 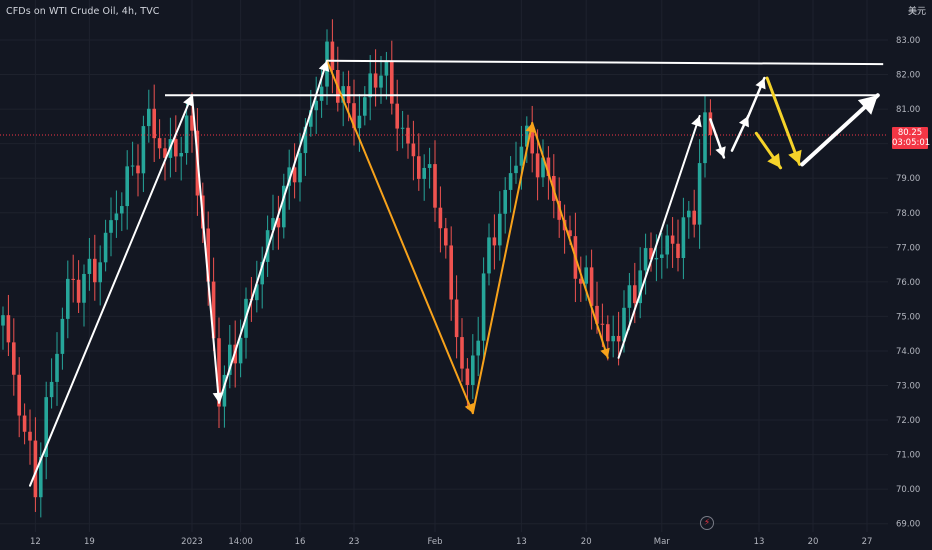 I want to click on x-tick-label: 20, so click(x=813, y=542).